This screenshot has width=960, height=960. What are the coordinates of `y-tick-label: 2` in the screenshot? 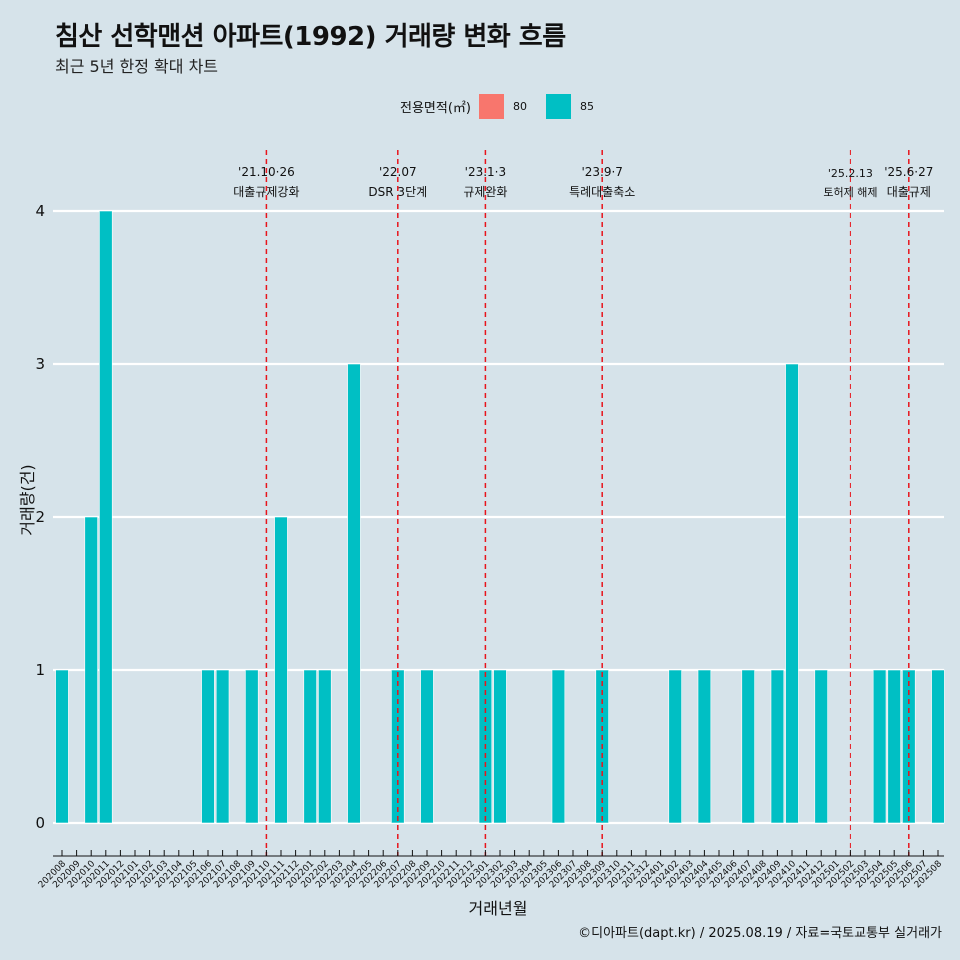 It's located at (40, 517).